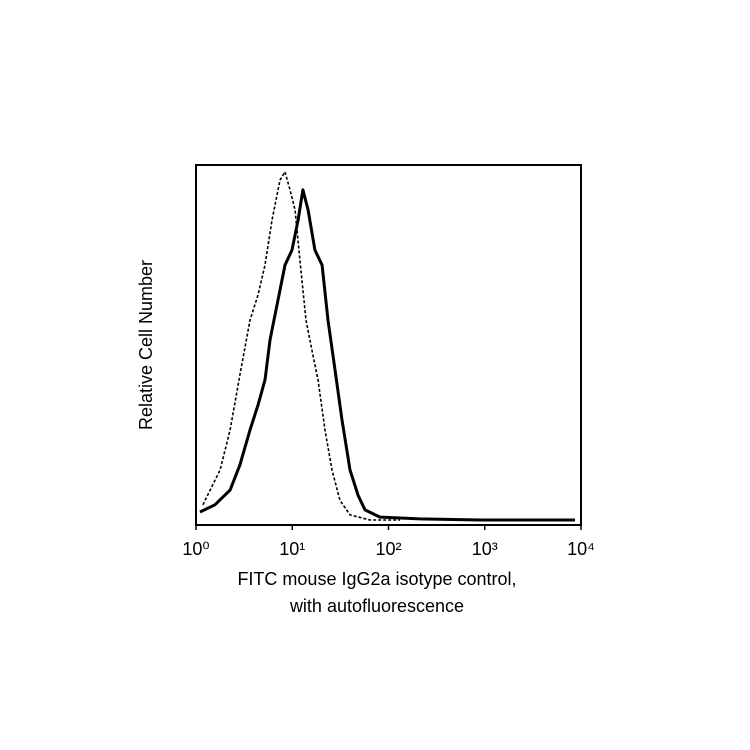 The image size is (750, 750). Describe the element at coordinates (195, 549) in the screenshot. I see `x-tick-label: 10⁰` at that location.